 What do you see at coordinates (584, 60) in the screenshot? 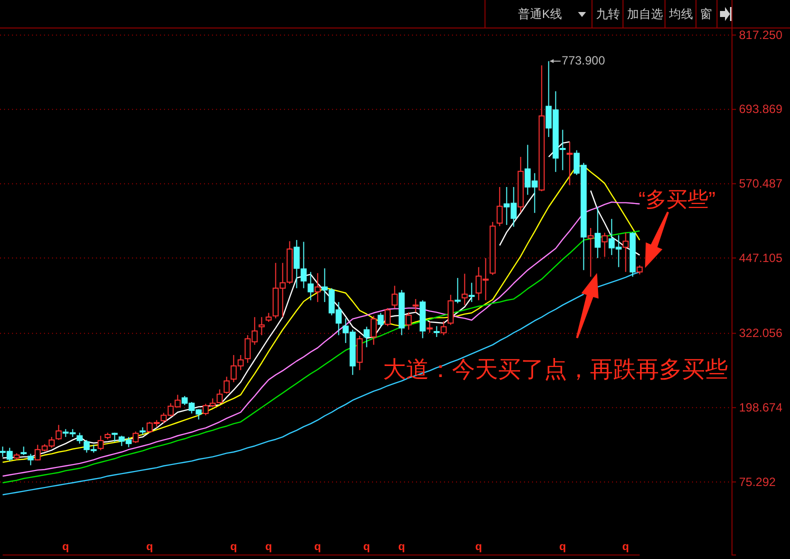
I see `annotation: 773.900` at bounding box center [584, 60].